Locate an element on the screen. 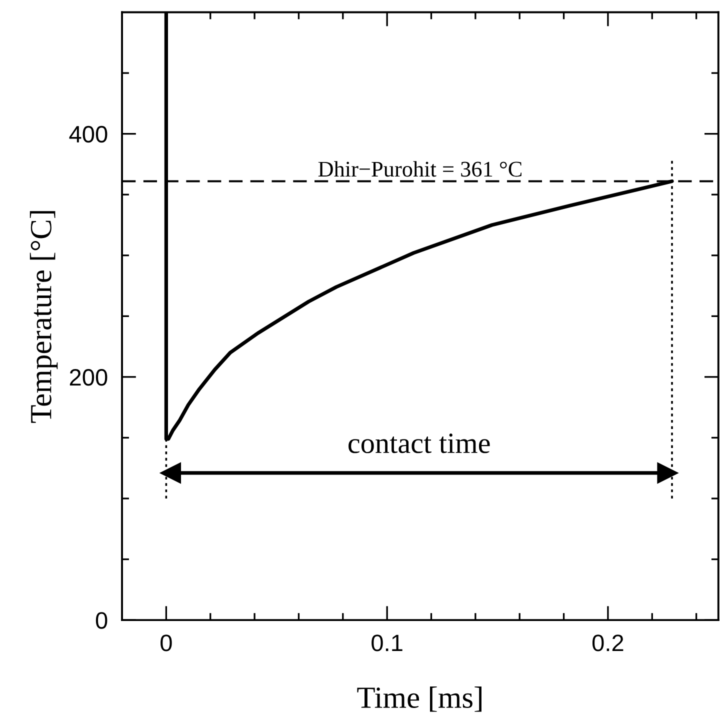 The image size is (722, 721). ref-line-label: Dhir−Purohit = 361 °C is located at coordinates (420, 169).